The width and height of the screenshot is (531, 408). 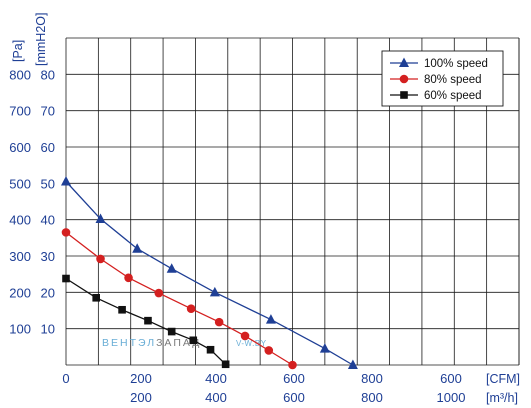 What do you see at coordinates (20, 147) in the screenshot?
I see `y-tick-label-pa: 600` at bounding box center [20, 147].